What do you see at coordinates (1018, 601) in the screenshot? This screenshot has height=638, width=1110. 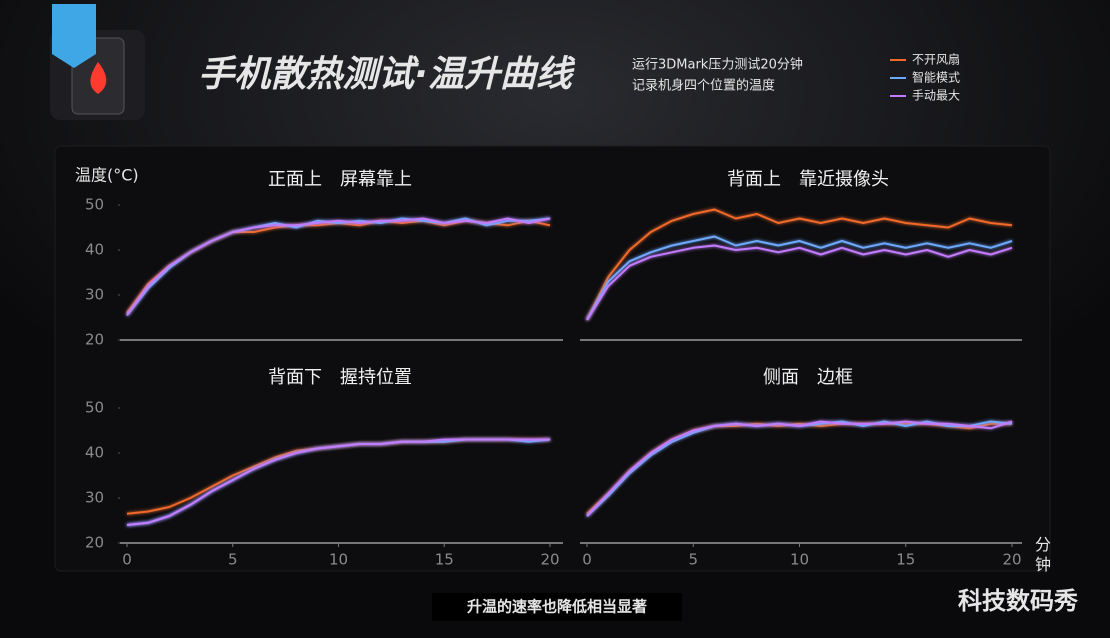 I see `watermark: 科技数码秀` at bounding box center [1018, 601].